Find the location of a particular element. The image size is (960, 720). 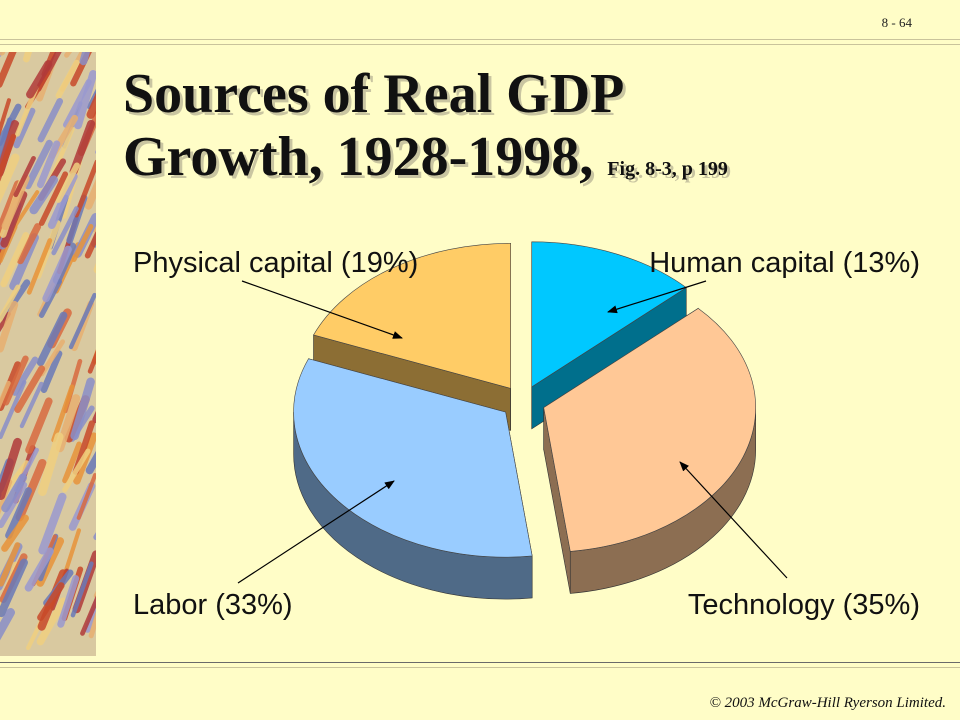

decorative-brush-strokes is located at coordinates (48, 354).